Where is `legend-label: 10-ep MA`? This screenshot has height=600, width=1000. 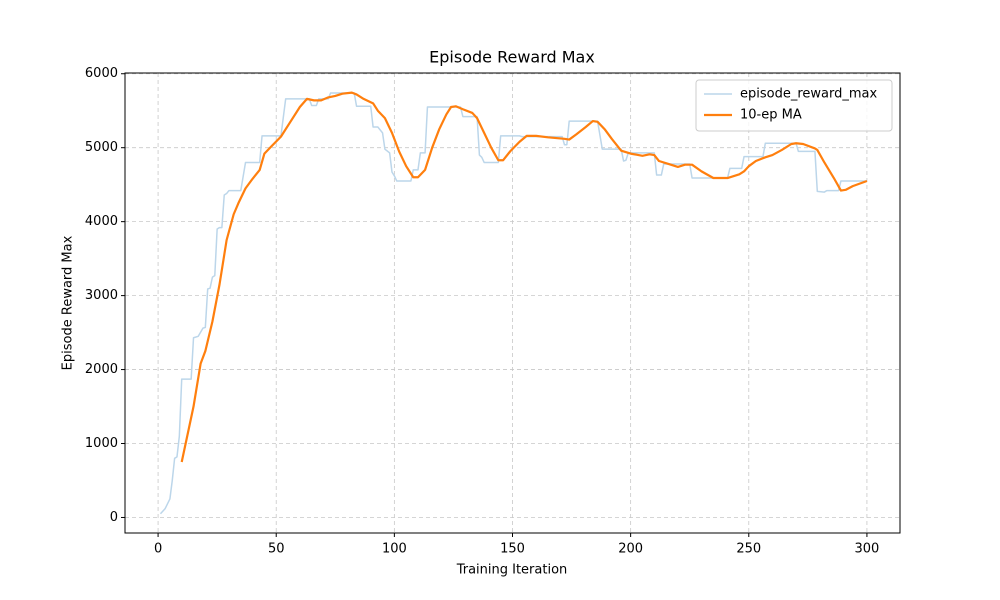 legend-label: 10-ep MA is located at coordinates (771, 115).